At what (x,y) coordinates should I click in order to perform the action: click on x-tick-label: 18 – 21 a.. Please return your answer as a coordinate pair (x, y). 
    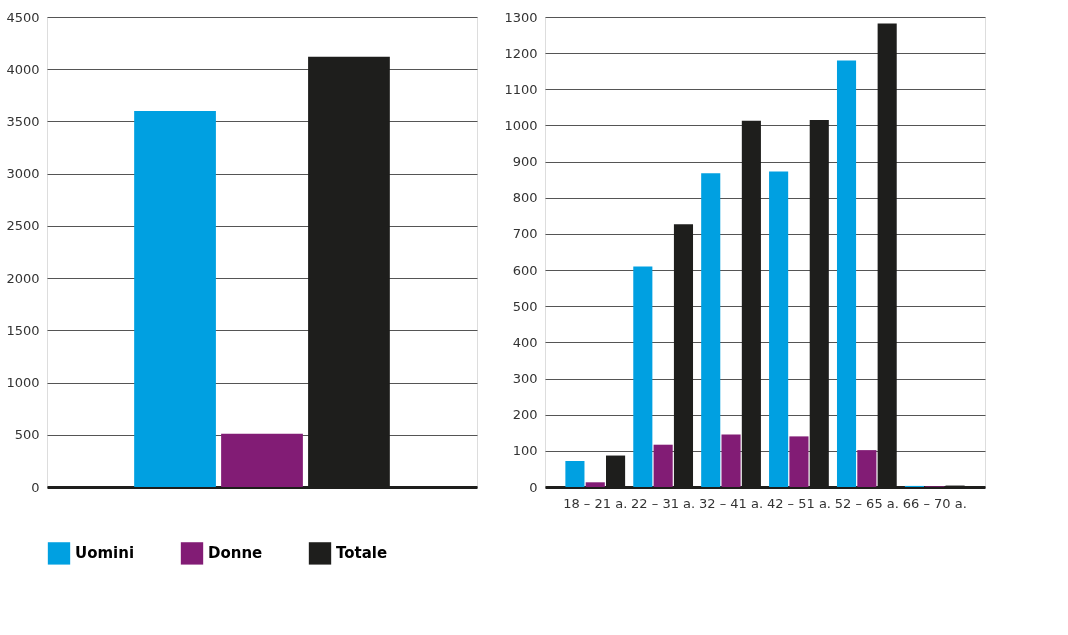
    Looking at the image, I should click on (595, 503).